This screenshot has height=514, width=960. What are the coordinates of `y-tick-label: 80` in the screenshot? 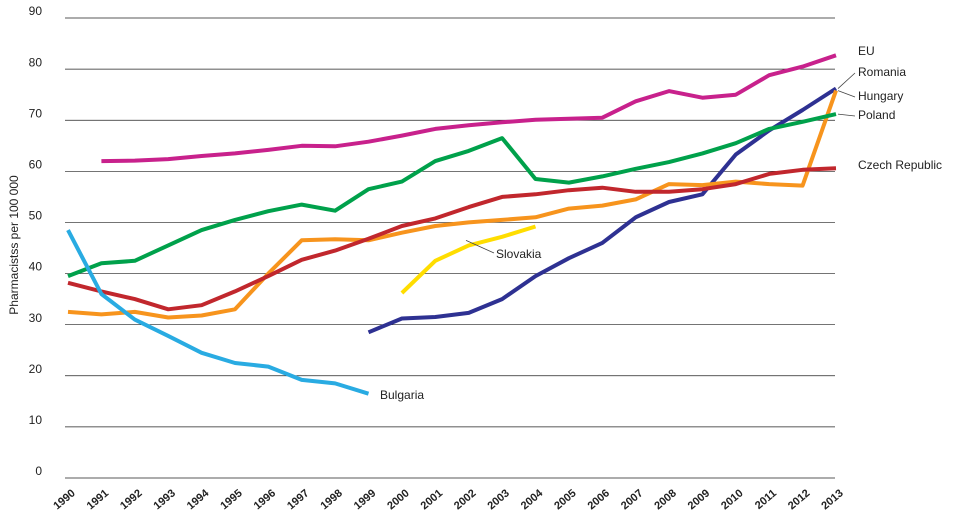 It's located at (36, 62).